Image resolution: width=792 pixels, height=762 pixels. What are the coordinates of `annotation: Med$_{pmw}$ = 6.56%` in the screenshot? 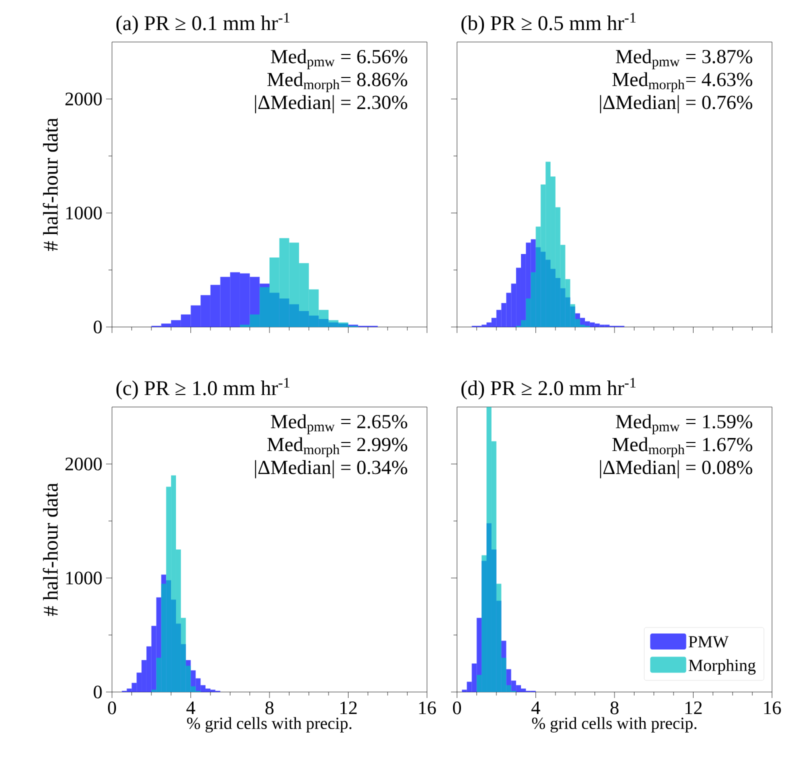 It's located at (339, 59).